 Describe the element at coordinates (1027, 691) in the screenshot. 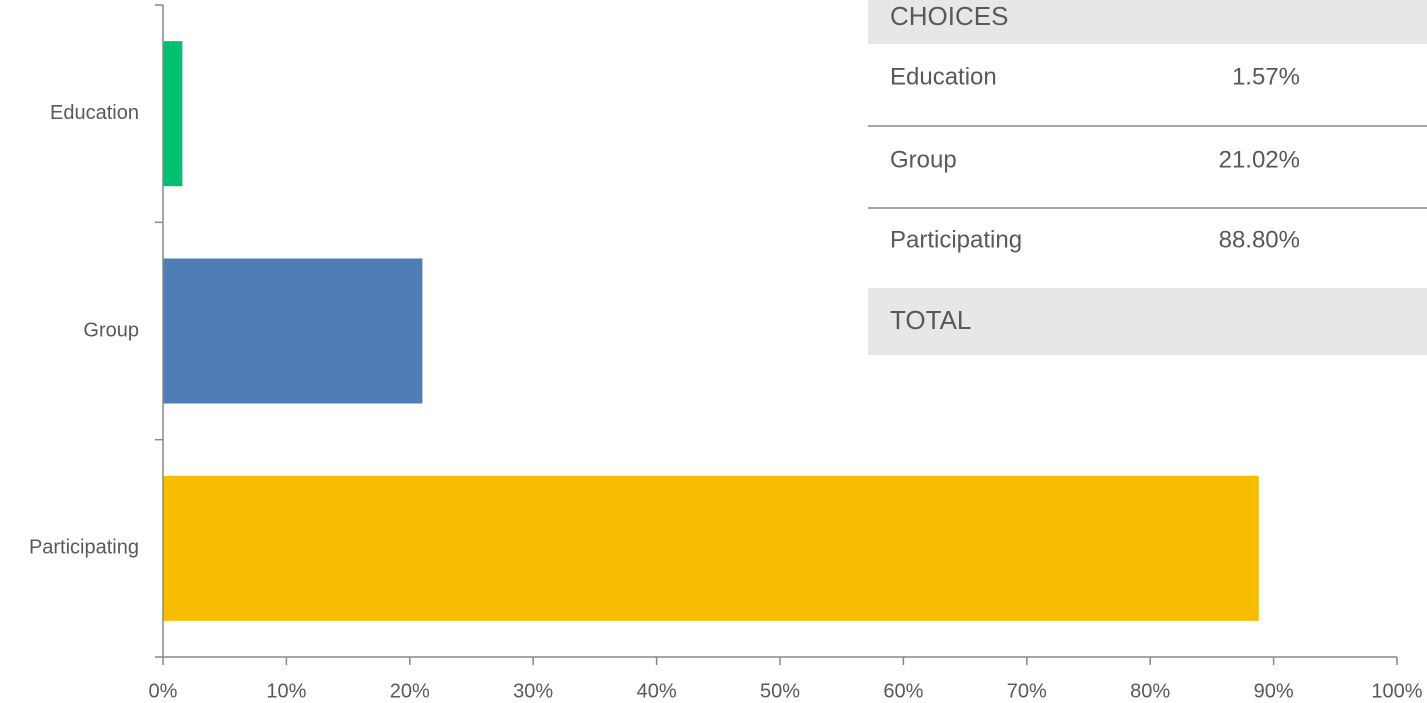

I see `x-tick-label: 70%` at that location.